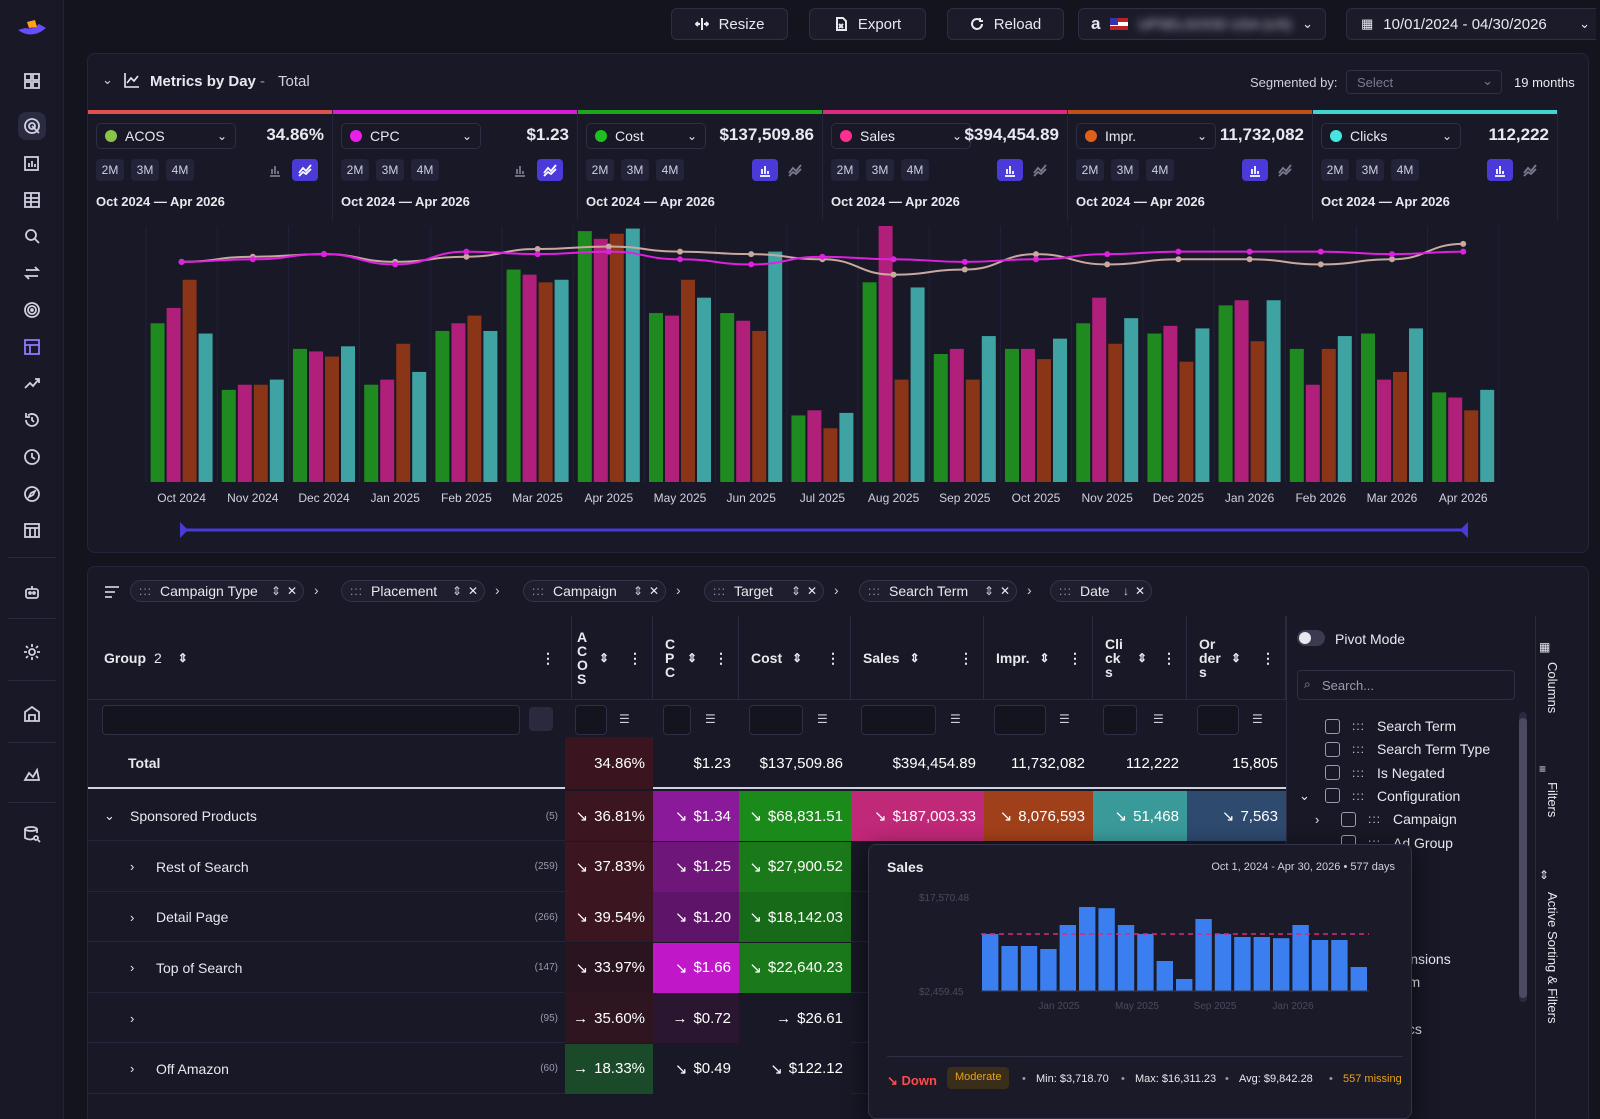 The width and height of the screenshot is (1600, 1119). I want to click on column-header-cost: Cost ⇕ ⋮, so click(795, 658).